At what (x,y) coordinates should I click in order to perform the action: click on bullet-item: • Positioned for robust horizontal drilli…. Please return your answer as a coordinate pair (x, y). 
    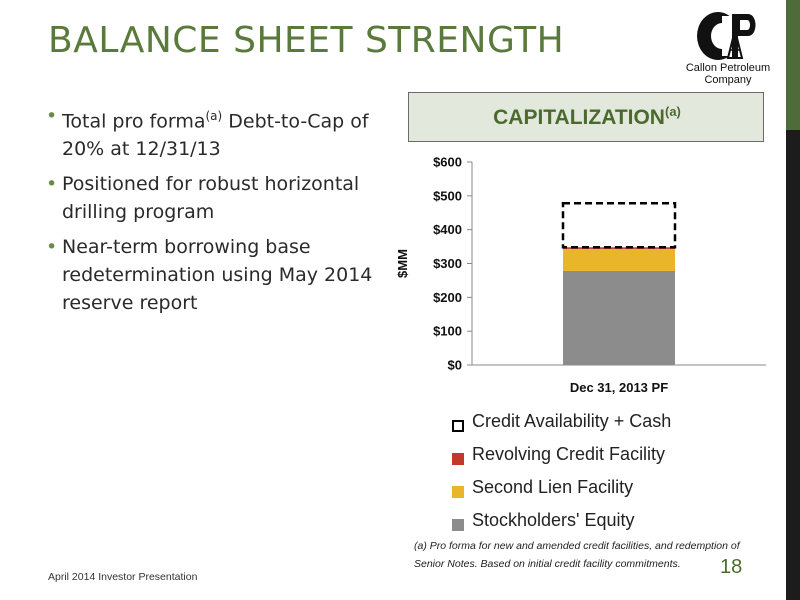
    Looking at the image, I should click on (214, 198).